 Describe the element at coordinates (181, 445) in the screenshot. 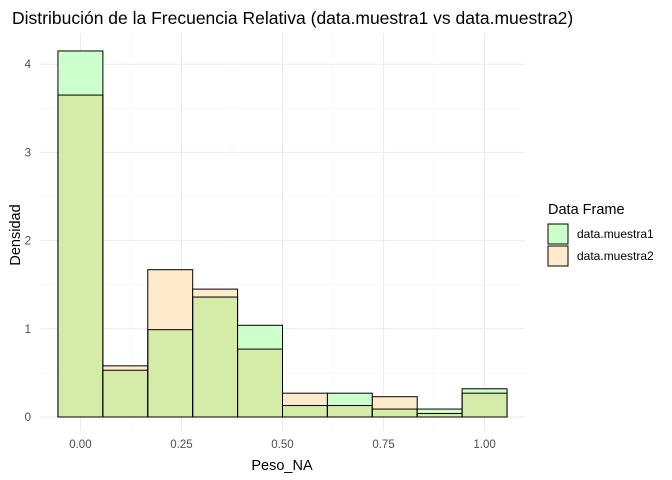

I see `x-tick-label: 0.25` at that location.